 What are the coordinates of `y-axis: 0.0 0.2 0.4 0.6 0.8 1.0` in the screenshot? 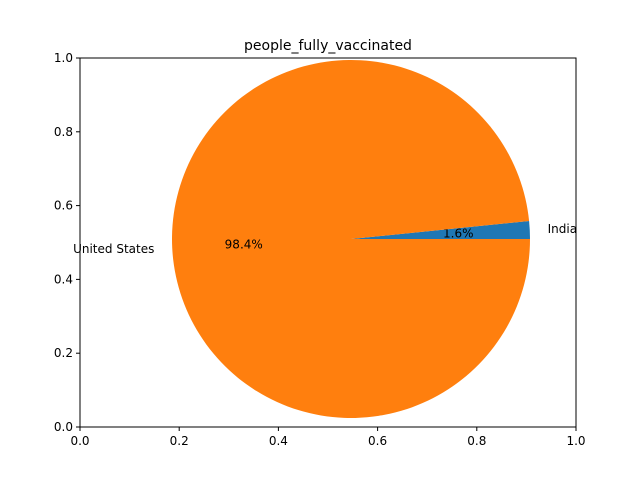 It's located at (67, 242).